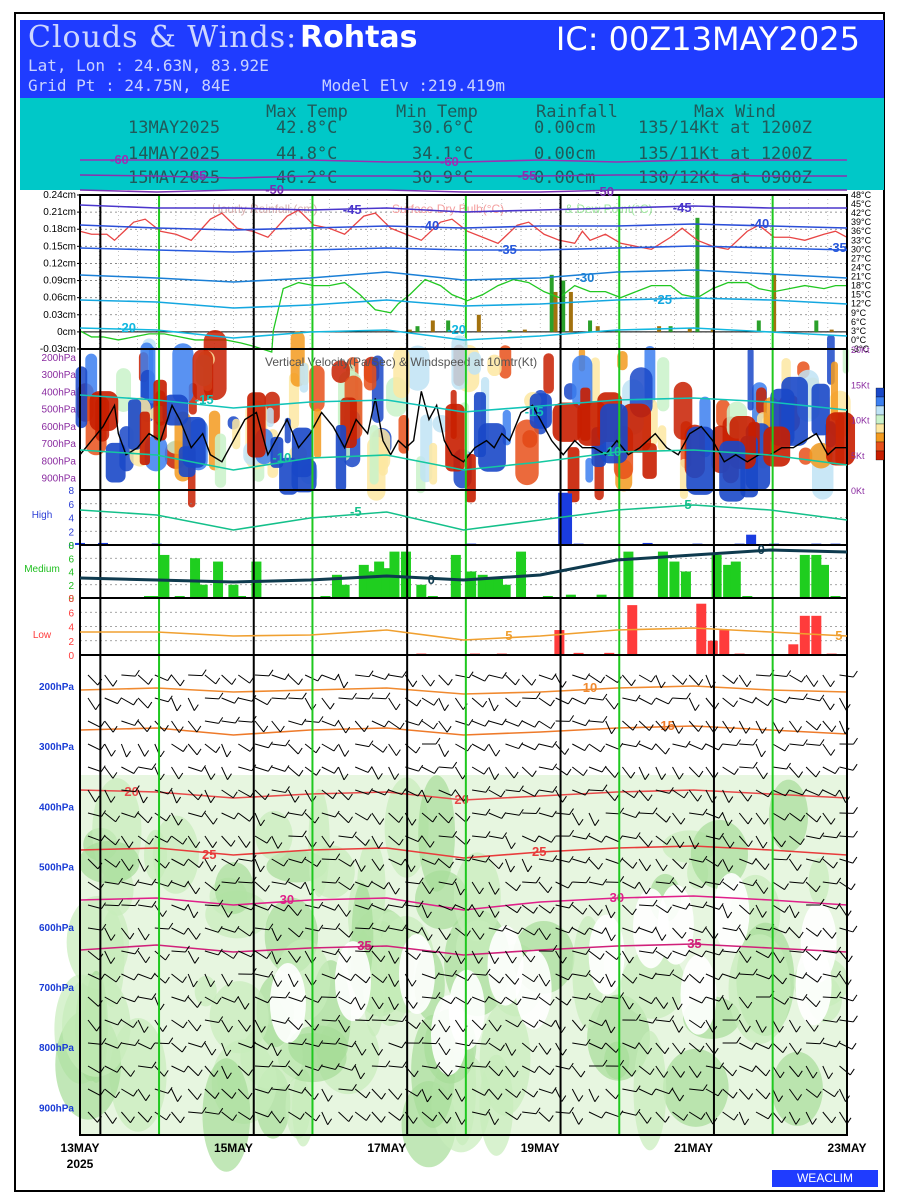  Describe the element at coordinates (59, 375) in the screenshot. I see `vv-ytick-left: 300hPa` at that location.